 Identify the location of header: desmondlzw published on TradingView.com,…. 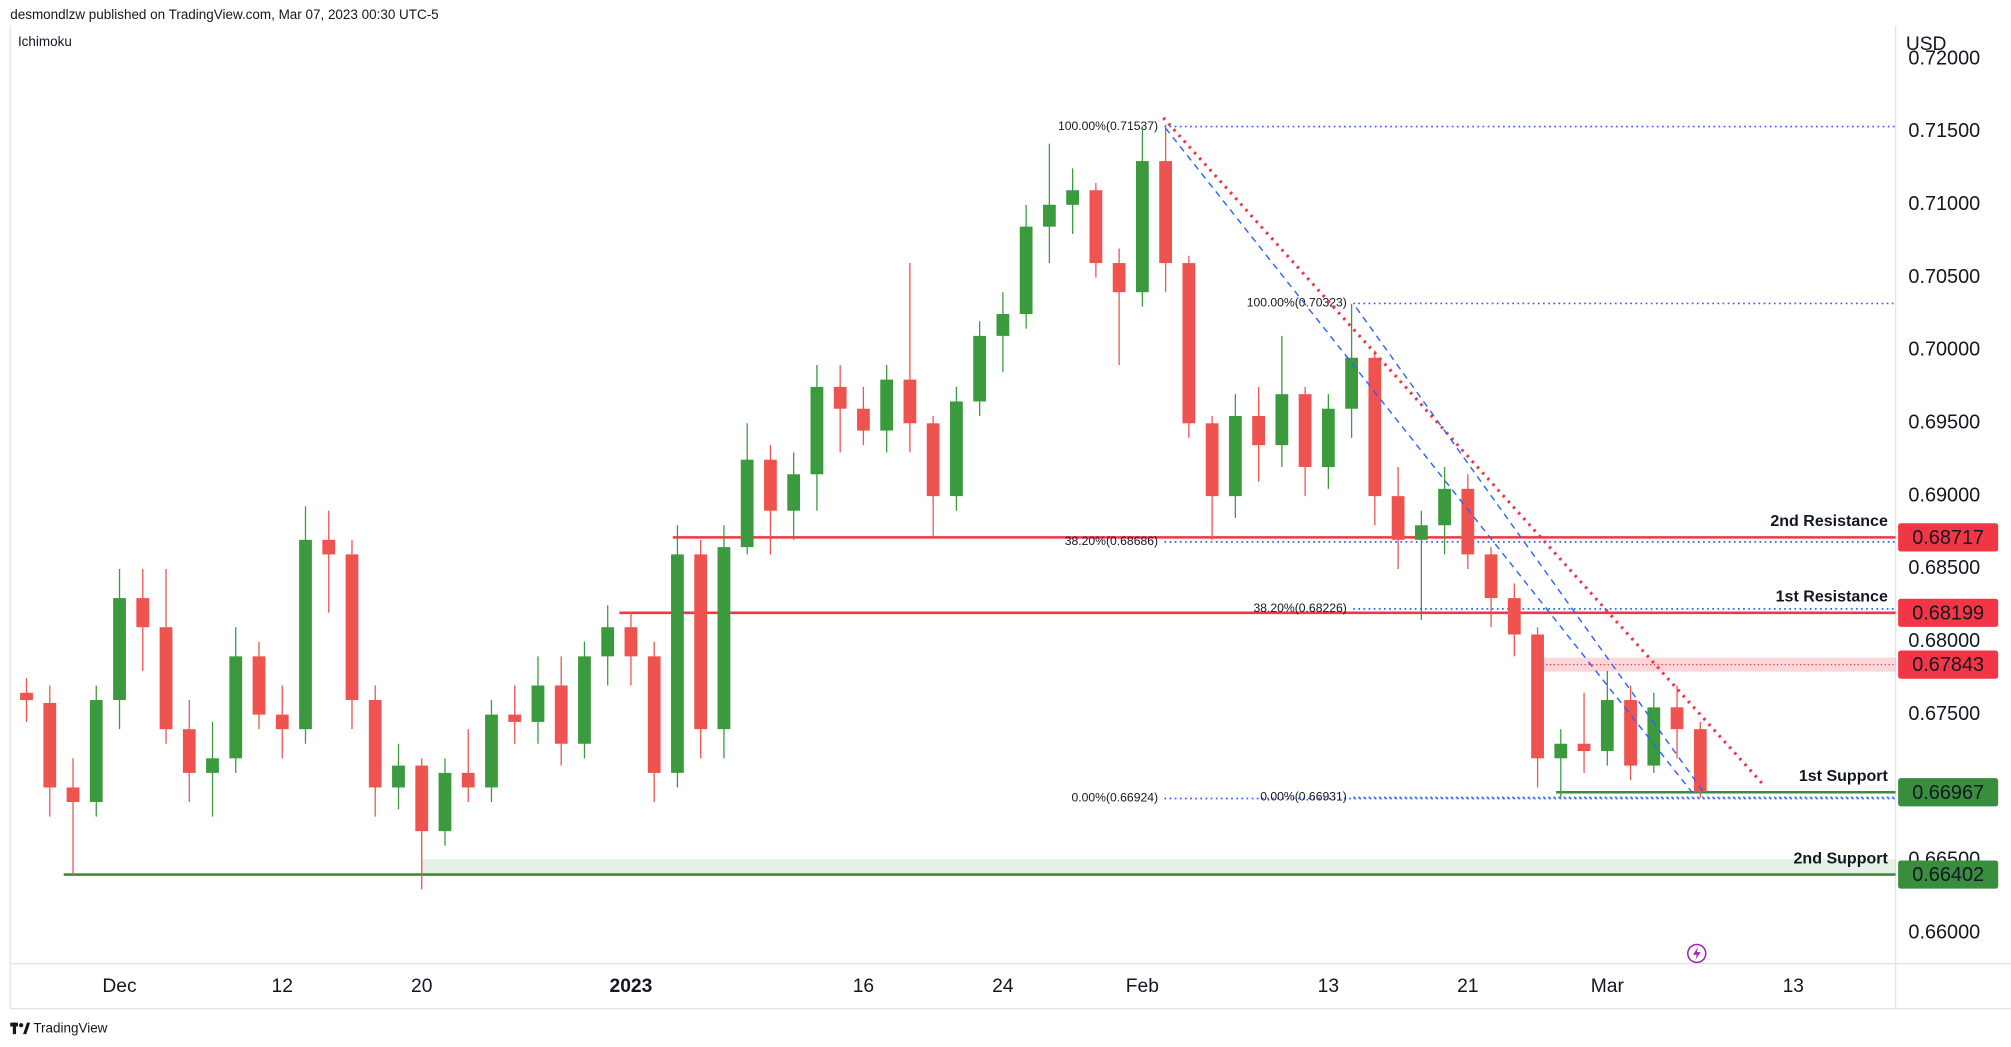
(224, 14).